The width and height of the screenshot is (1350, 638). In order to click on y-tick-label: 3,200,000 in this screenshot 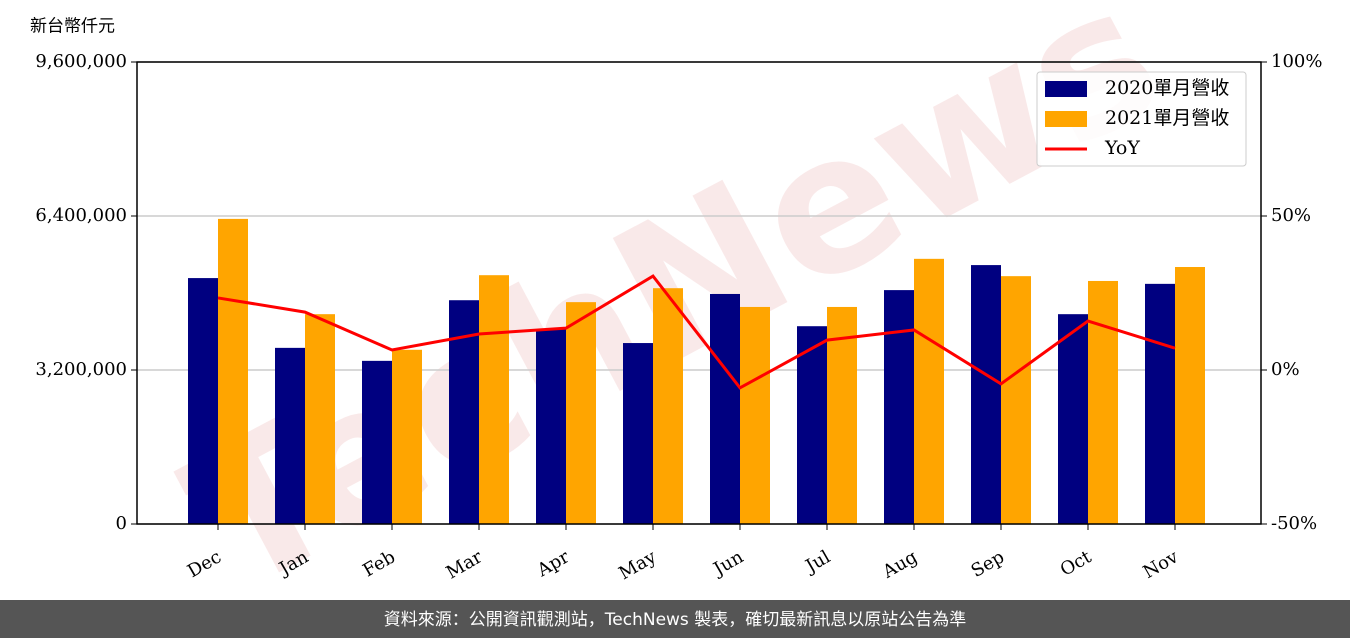, I will do `click(81, 369)`.